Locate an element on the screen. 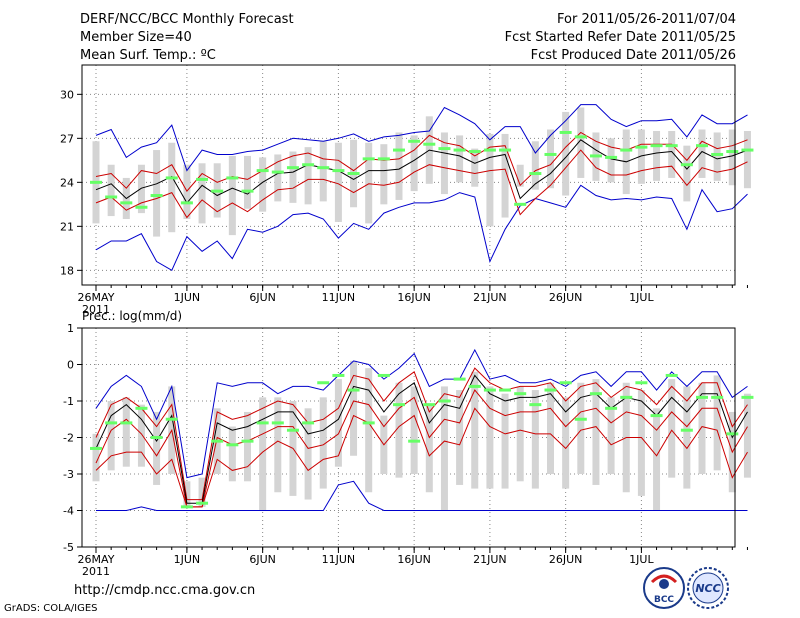 The width and height of the screenshot is (800, 618). prec-lower-band-2-line is located at coordinates (421, 457).